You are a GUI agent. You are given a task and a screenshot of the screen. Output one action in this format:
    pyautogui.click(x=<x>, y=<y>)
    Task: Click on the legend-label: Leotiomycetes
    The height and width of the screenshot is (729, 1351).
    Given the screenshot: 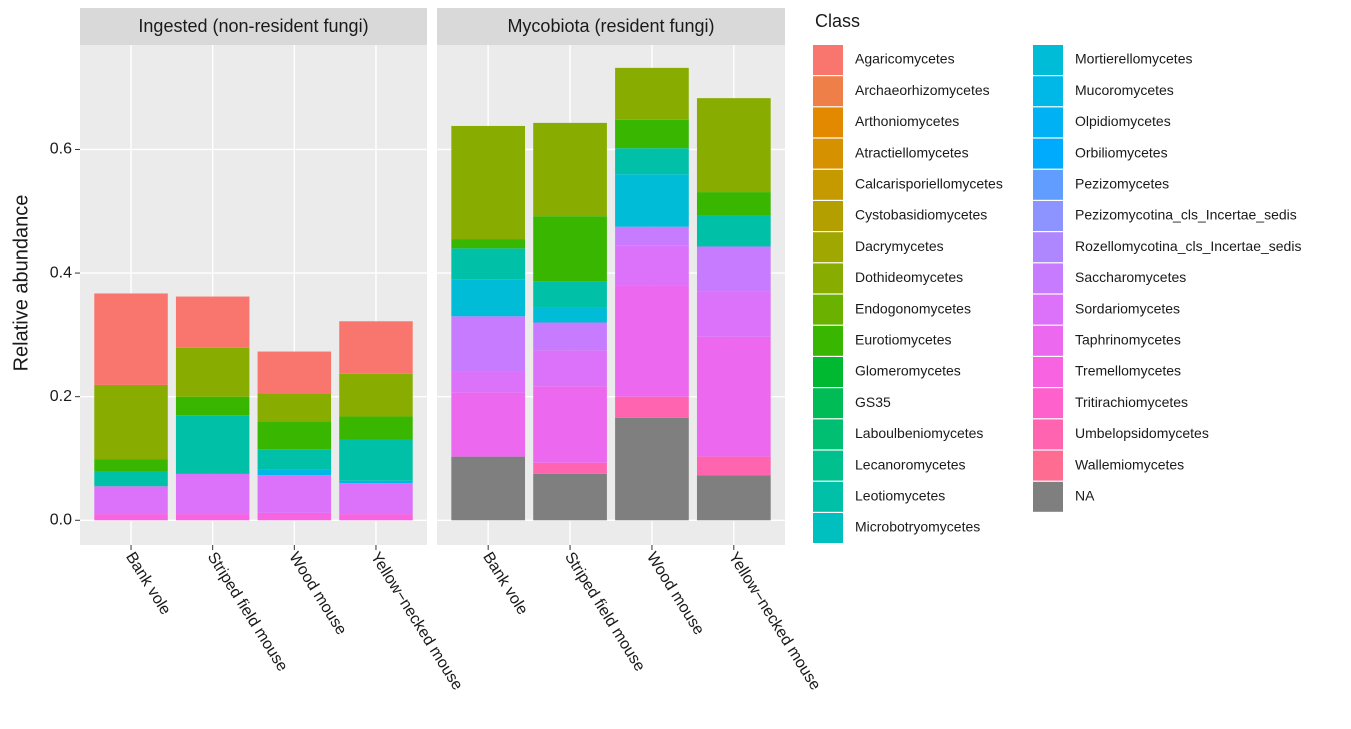 What is the action you would take?
    pyautogui.click(x=900, y=496)
    